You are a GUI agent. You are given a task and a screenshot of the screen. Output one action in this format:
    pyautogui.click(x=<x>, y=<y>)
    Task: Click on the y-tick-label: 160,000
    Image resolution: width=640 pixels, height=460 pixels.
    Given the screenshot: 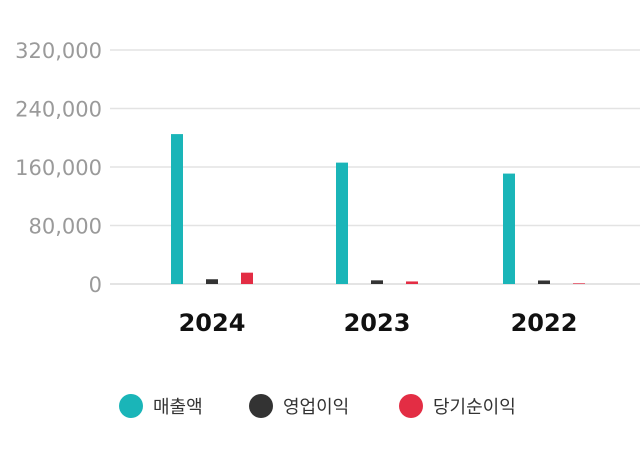 What is the action you would take?
    pyautogui.click(x=58, y=168)
    